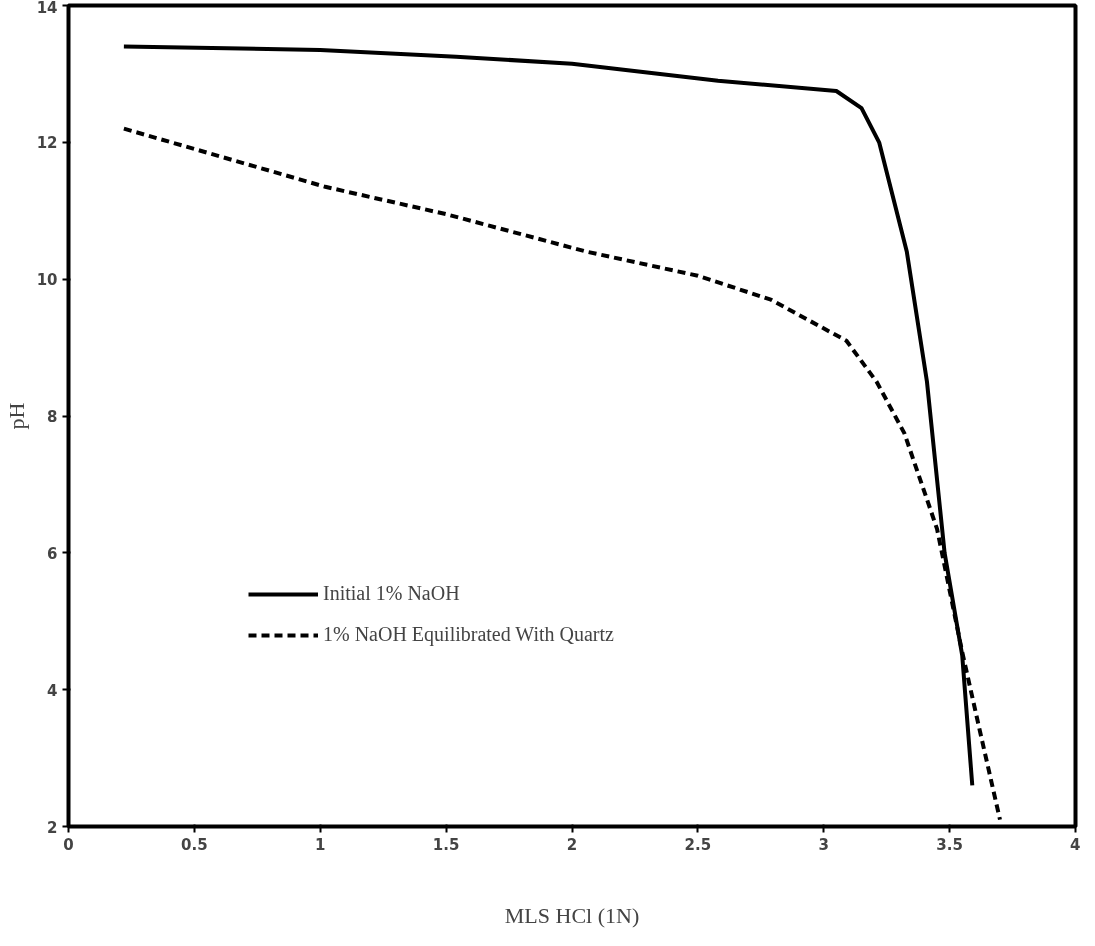 This screenshot has width=1095, height=946. Describe the element at coordinates (47, 143) in the screenshot. I see `y-tick-label: 12` at that location.